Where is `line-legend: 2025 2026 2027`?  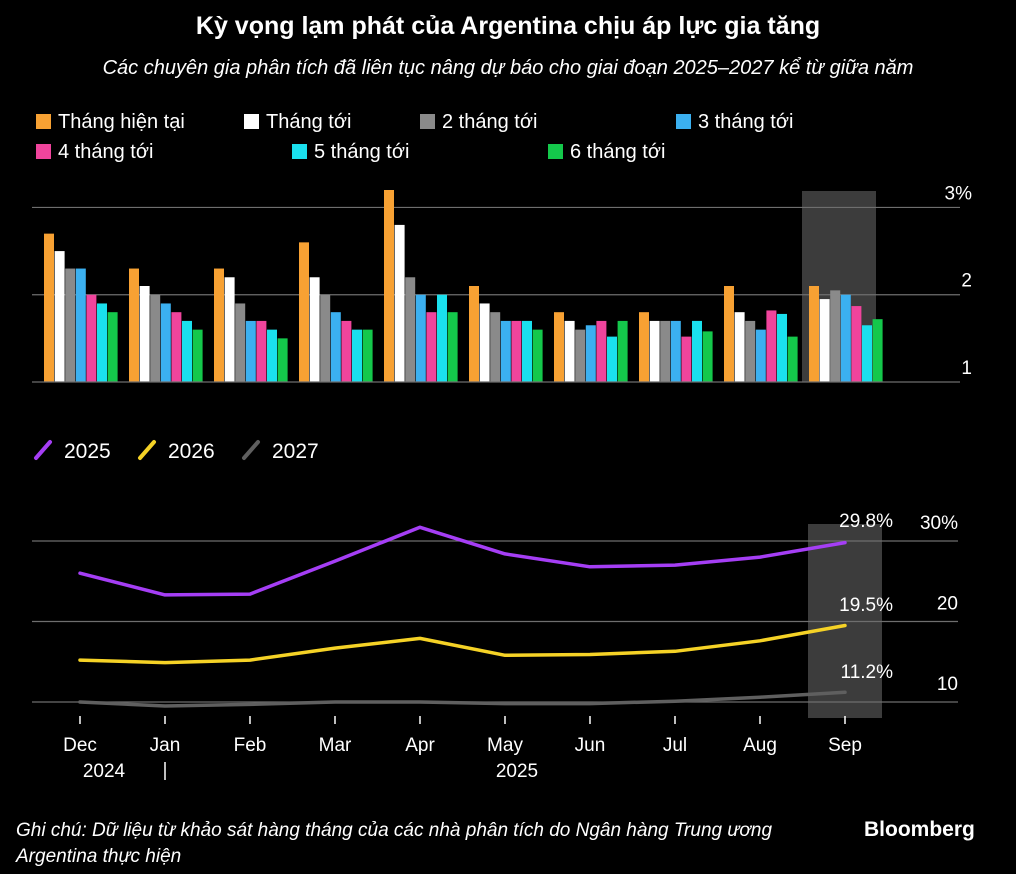 line-legend: 2025 2026 2027 is located at coordinates (176, 451).